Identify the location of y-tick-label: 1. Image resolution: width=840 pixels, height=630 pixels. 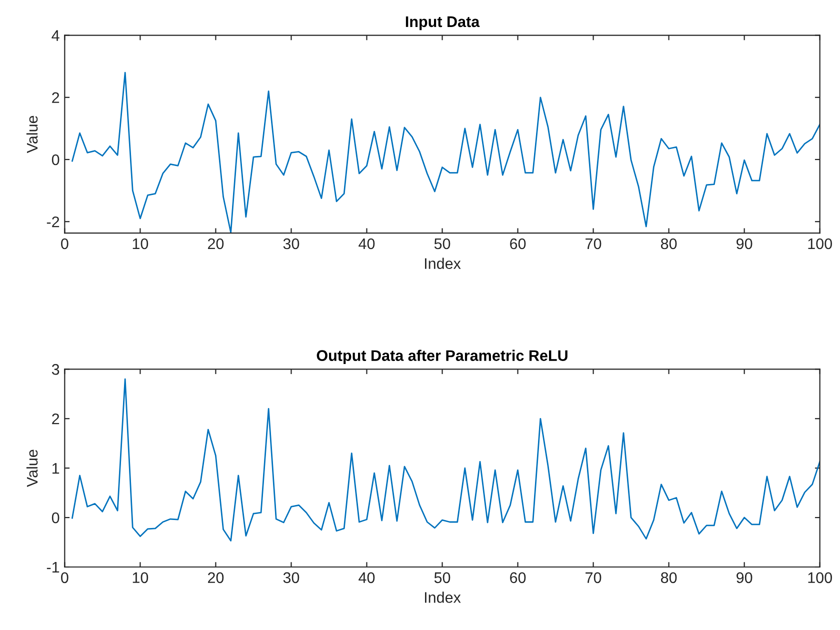
(56, 468).